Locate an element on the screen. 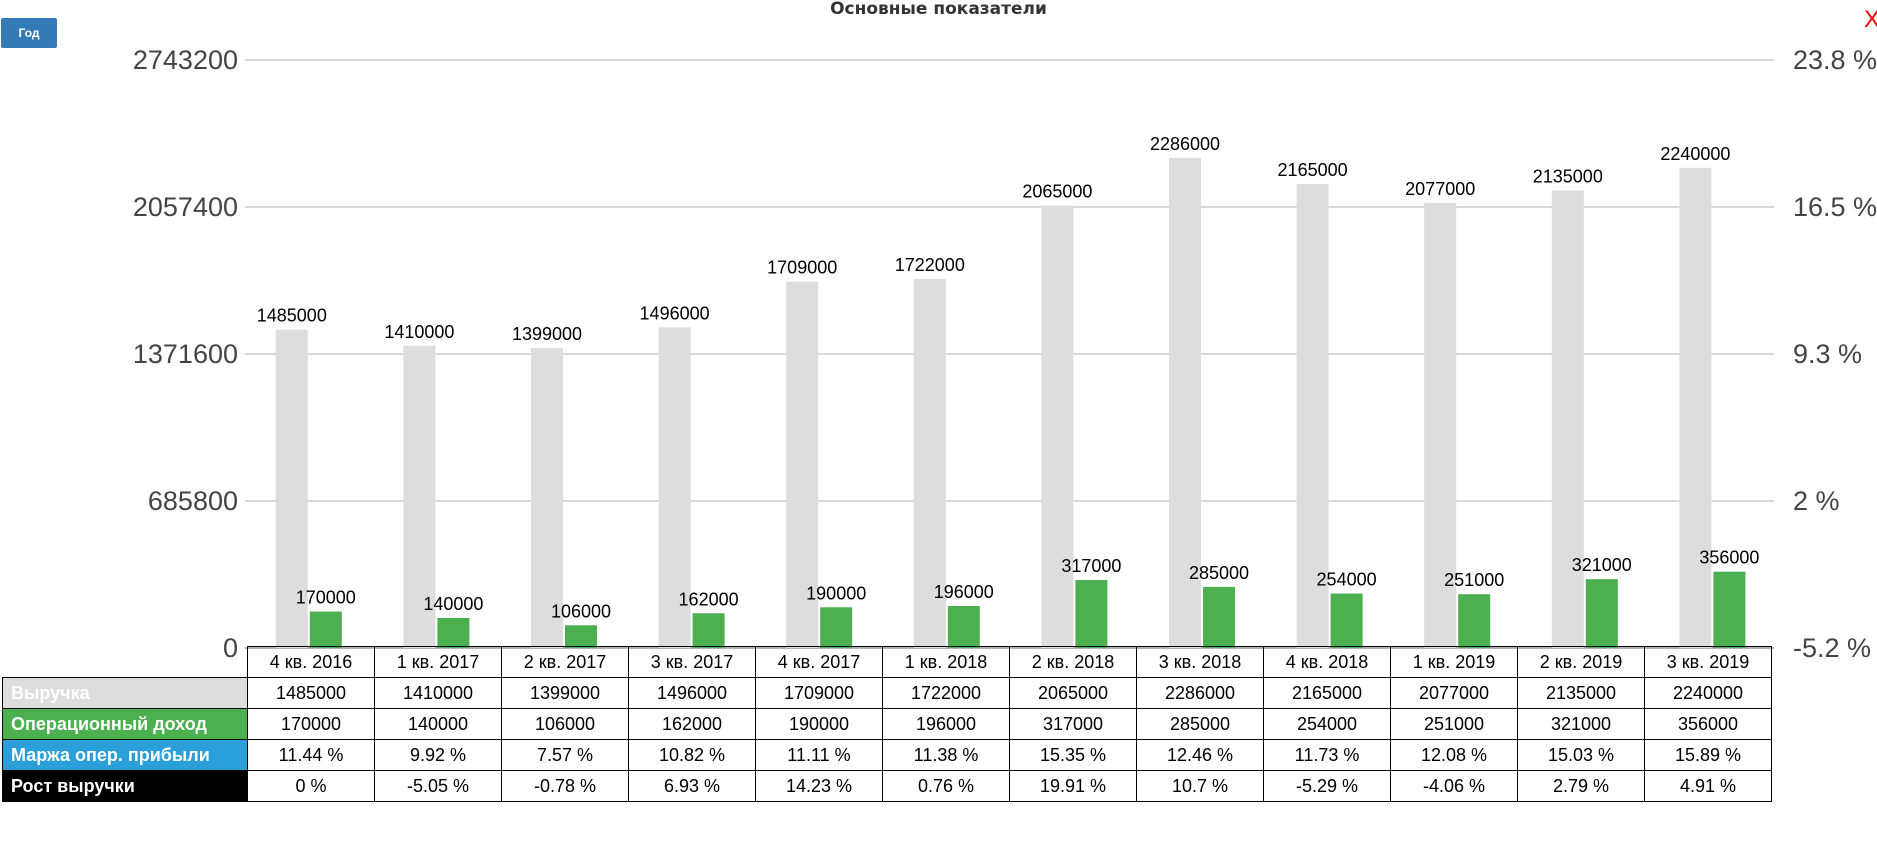 The image size is (1877, 842). table-header-cell: 4 кв. 2016 is located at coordinates (311, 662).